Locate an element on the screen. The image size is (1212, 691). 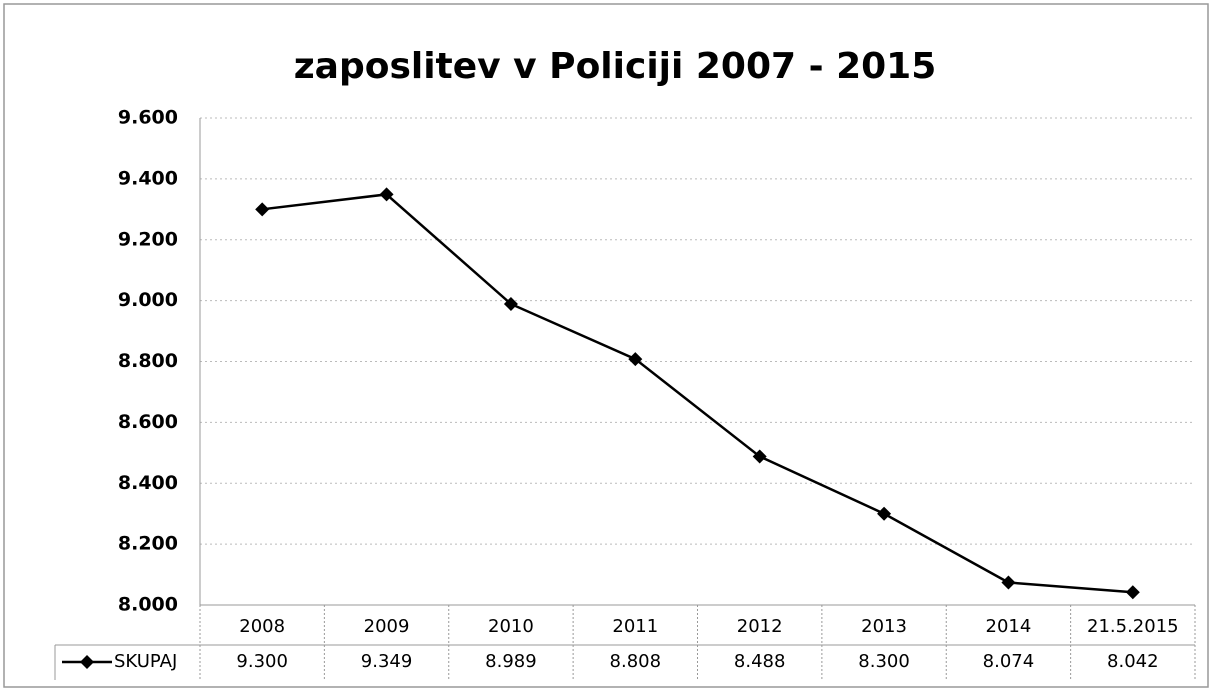
y-tick-label: 9.200 is located at coordinates (148, 239).